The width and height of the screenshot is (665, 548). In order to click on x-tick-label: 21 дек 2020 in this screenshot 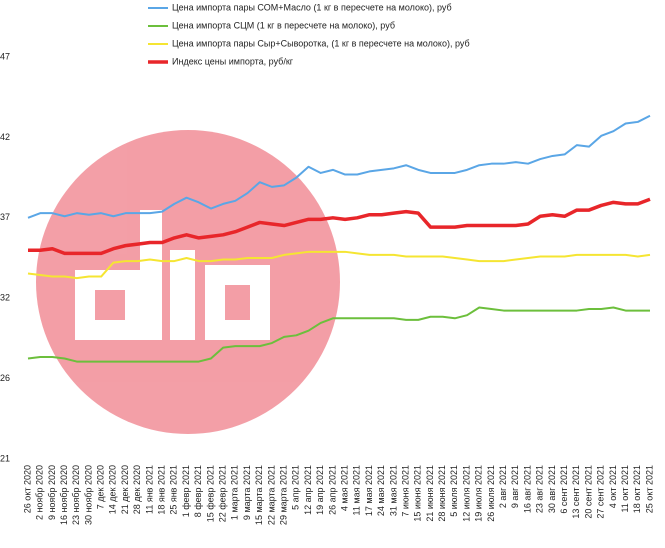, I will do `click(125, 489)`.